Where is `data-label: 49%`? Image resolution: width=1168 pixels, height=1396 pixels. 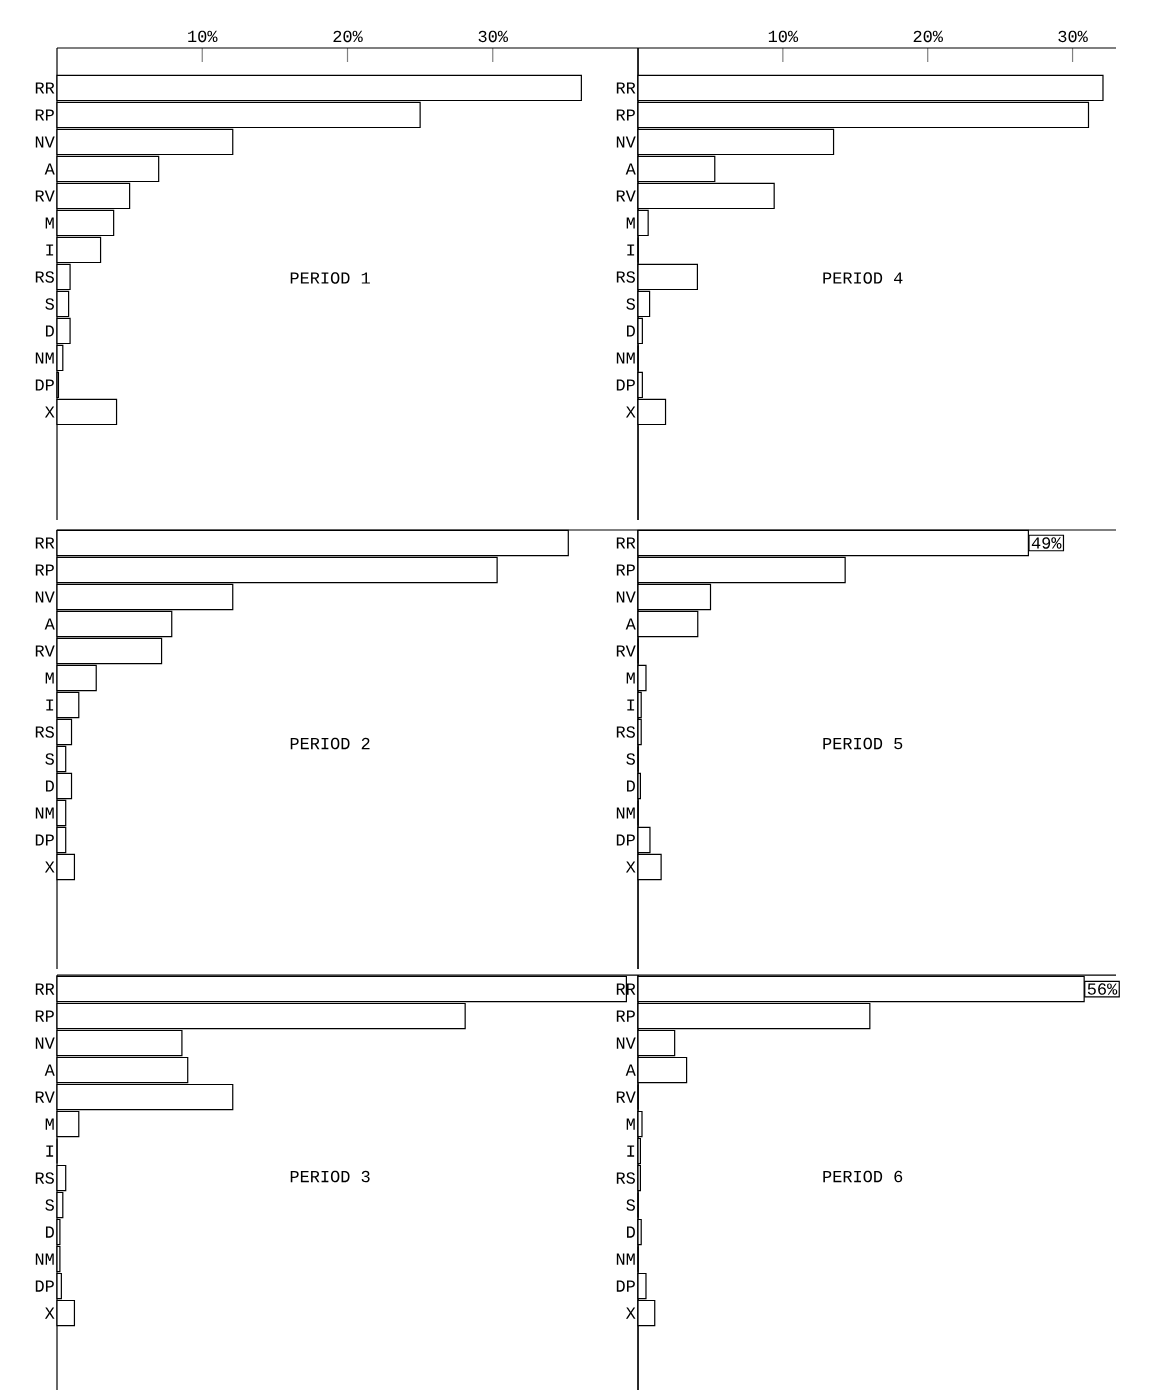
data-label: 49% is located at coordinates (1046, 543).